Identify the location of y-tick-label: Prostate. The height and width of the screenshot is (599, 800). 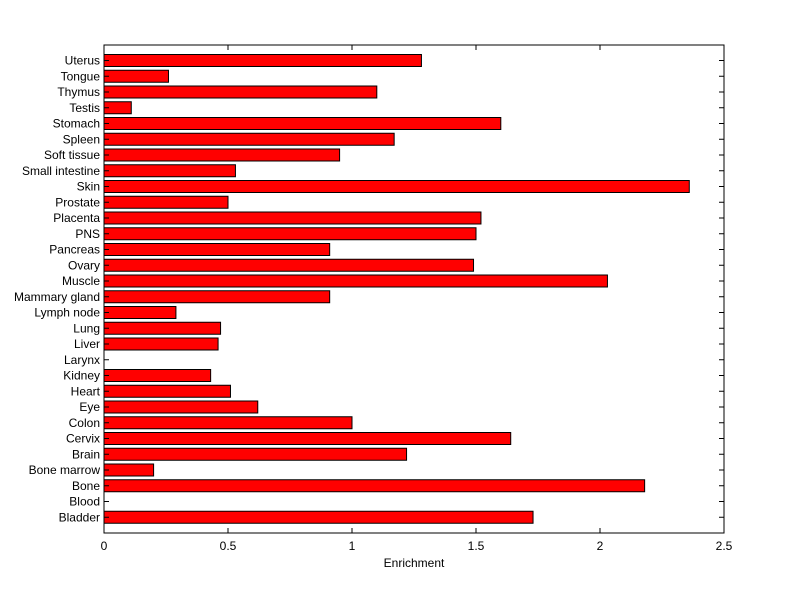
(77, 202).